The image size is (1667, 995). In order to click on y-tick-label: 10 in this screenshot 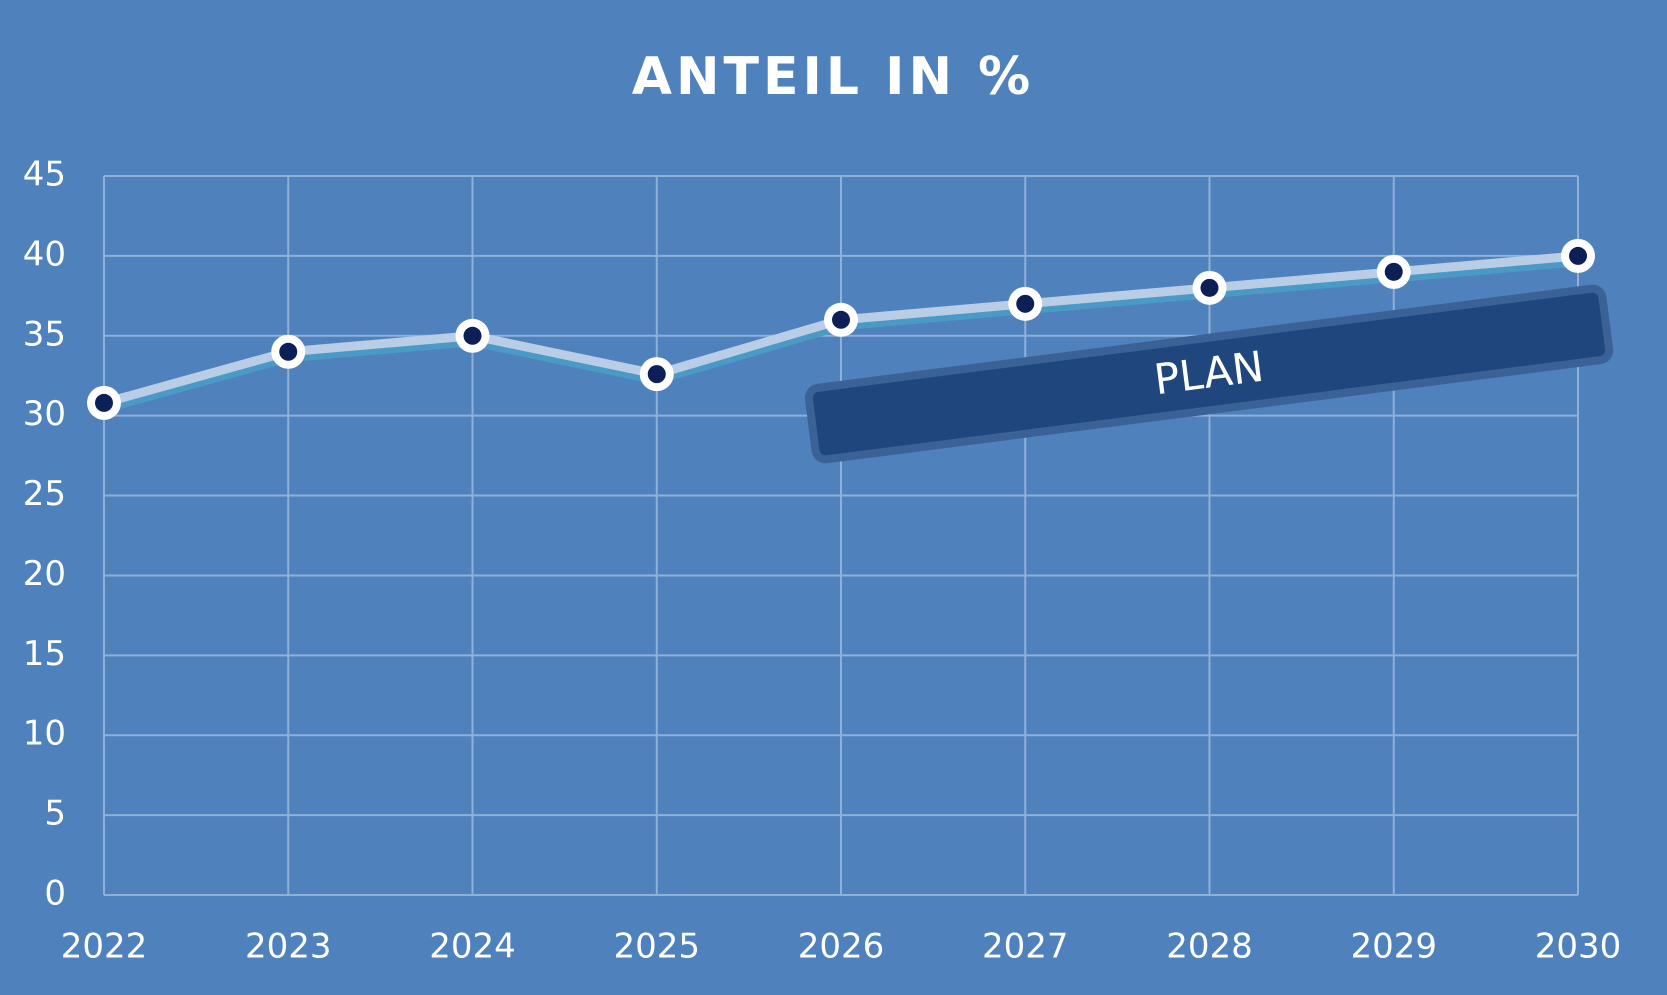, I will do `click(44, 734)`.